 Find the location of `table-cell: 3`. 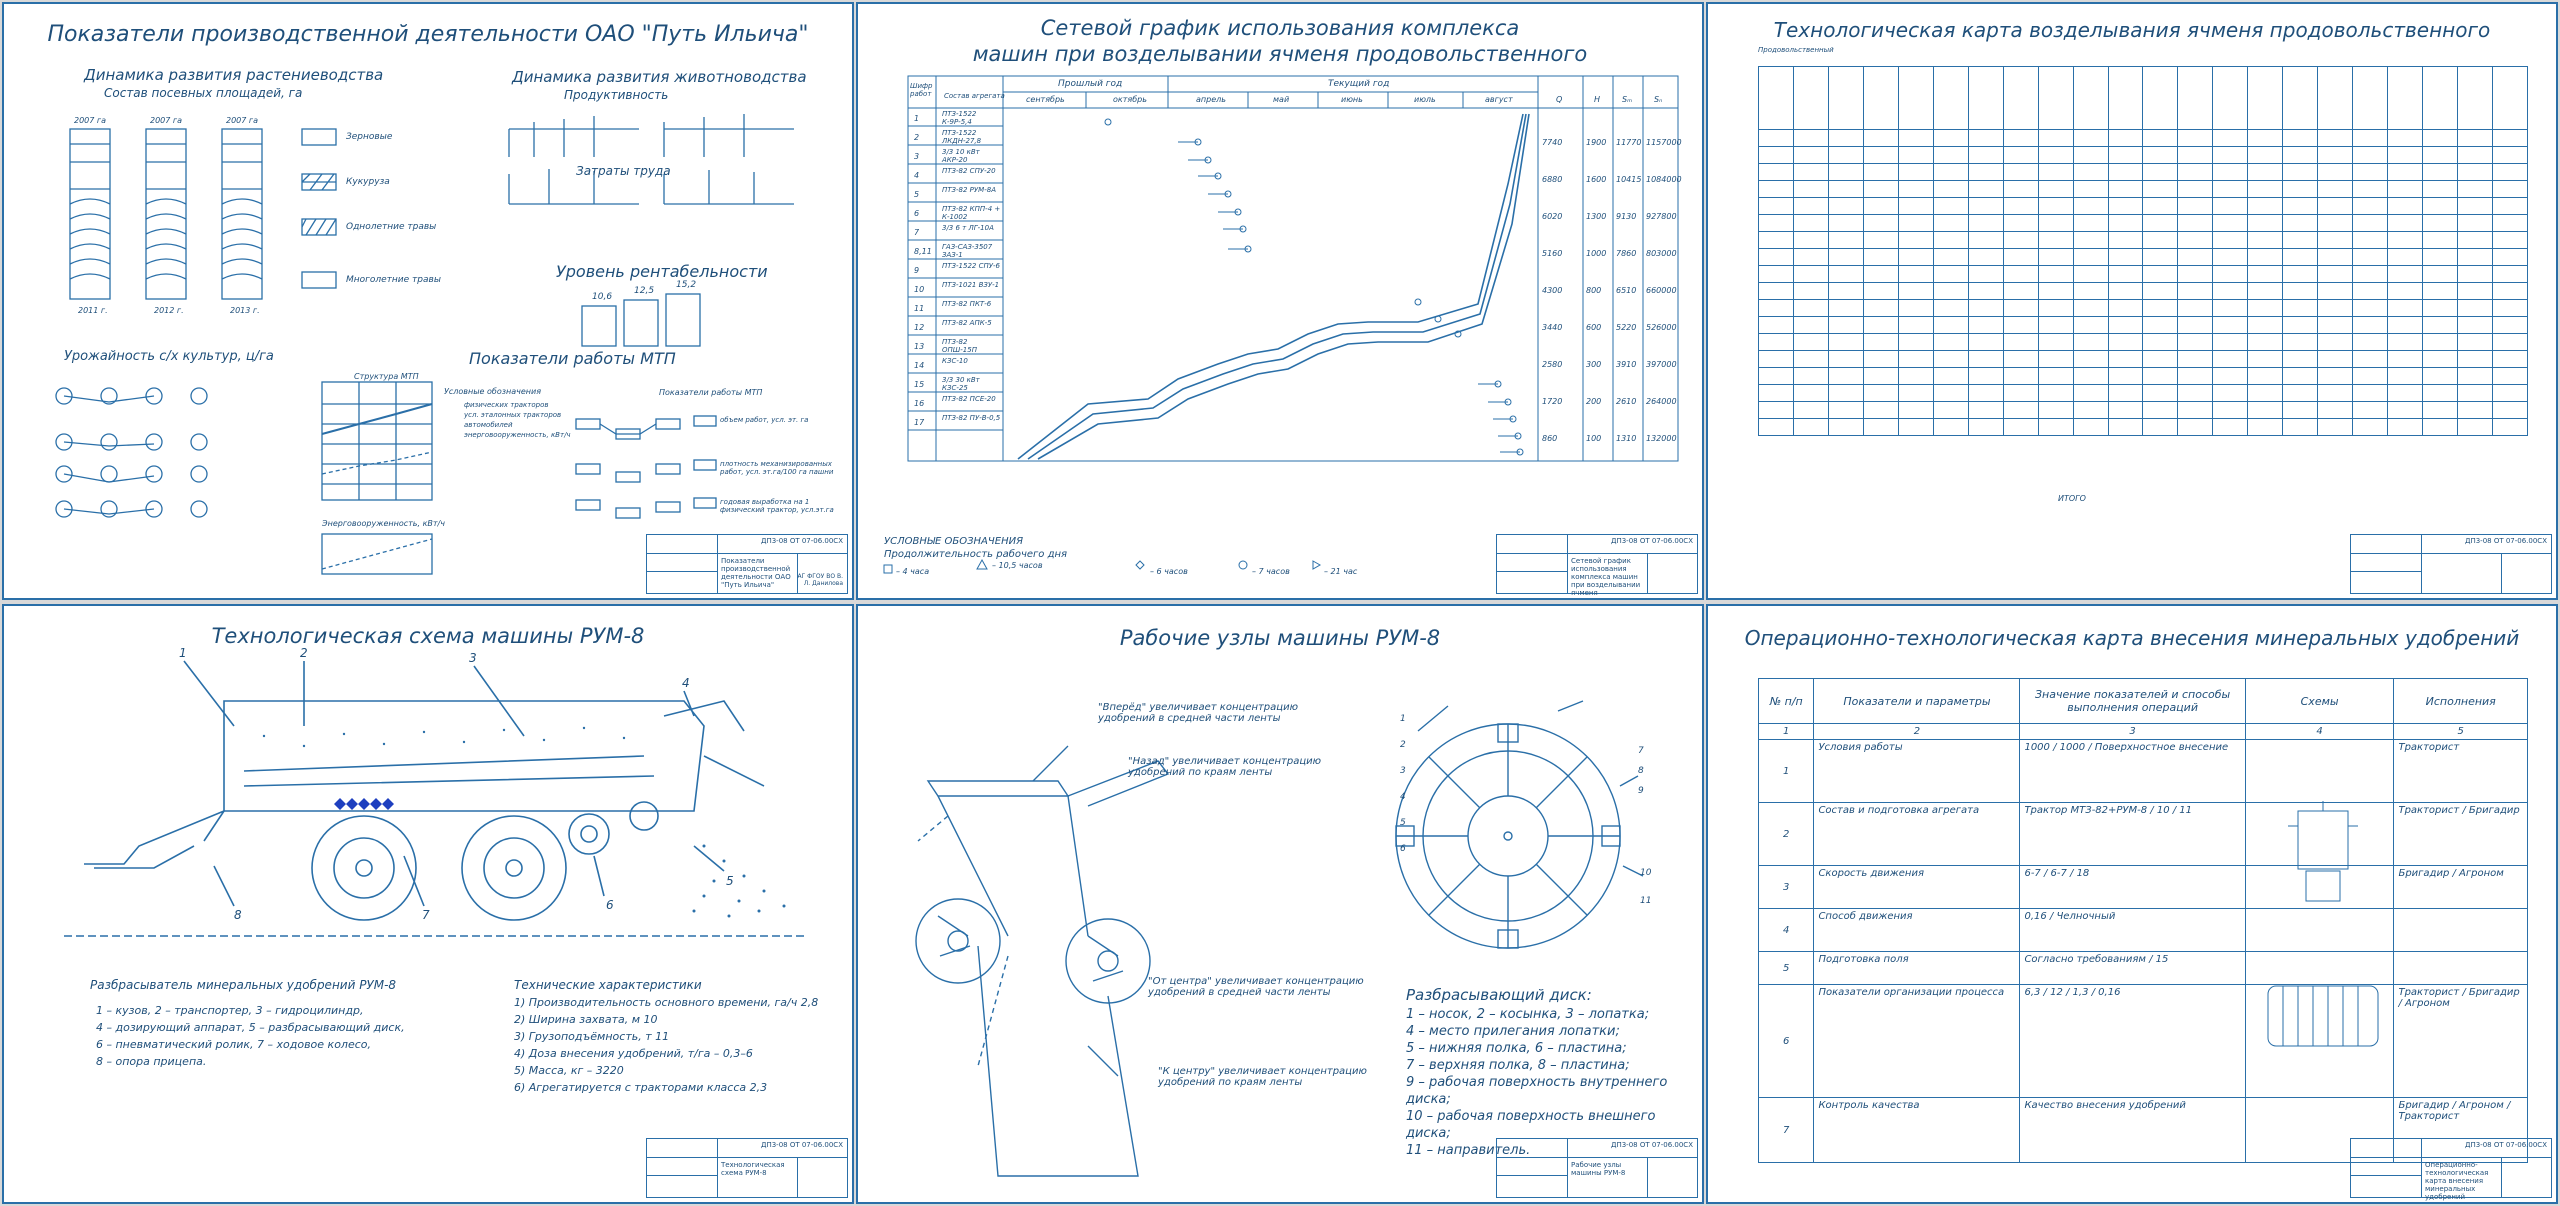

table-cell: 3 is located at coordinates (1786, 887).